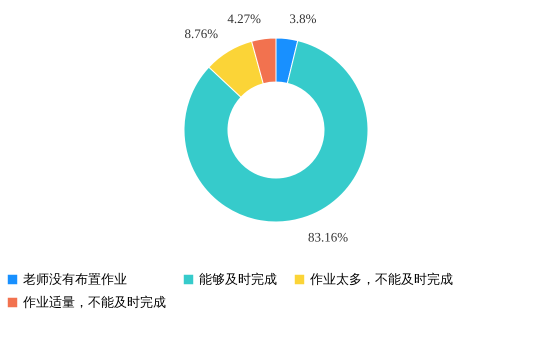 Image resolution: width=552 pixels, height=352 pixels. What do you see at coordinates (244, 18) in the screenshot?
I see `data-label: 4.27%` at bounding box center [244, 18].